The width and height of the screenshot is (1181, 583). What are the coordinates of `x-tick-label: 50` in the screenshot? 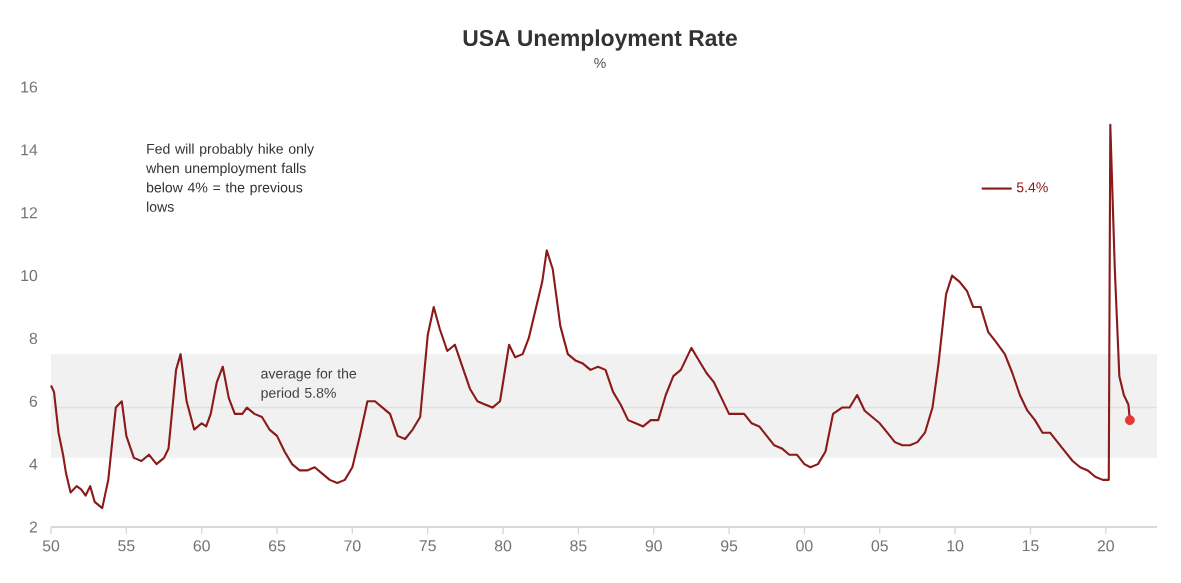 It's located at (51, 546).